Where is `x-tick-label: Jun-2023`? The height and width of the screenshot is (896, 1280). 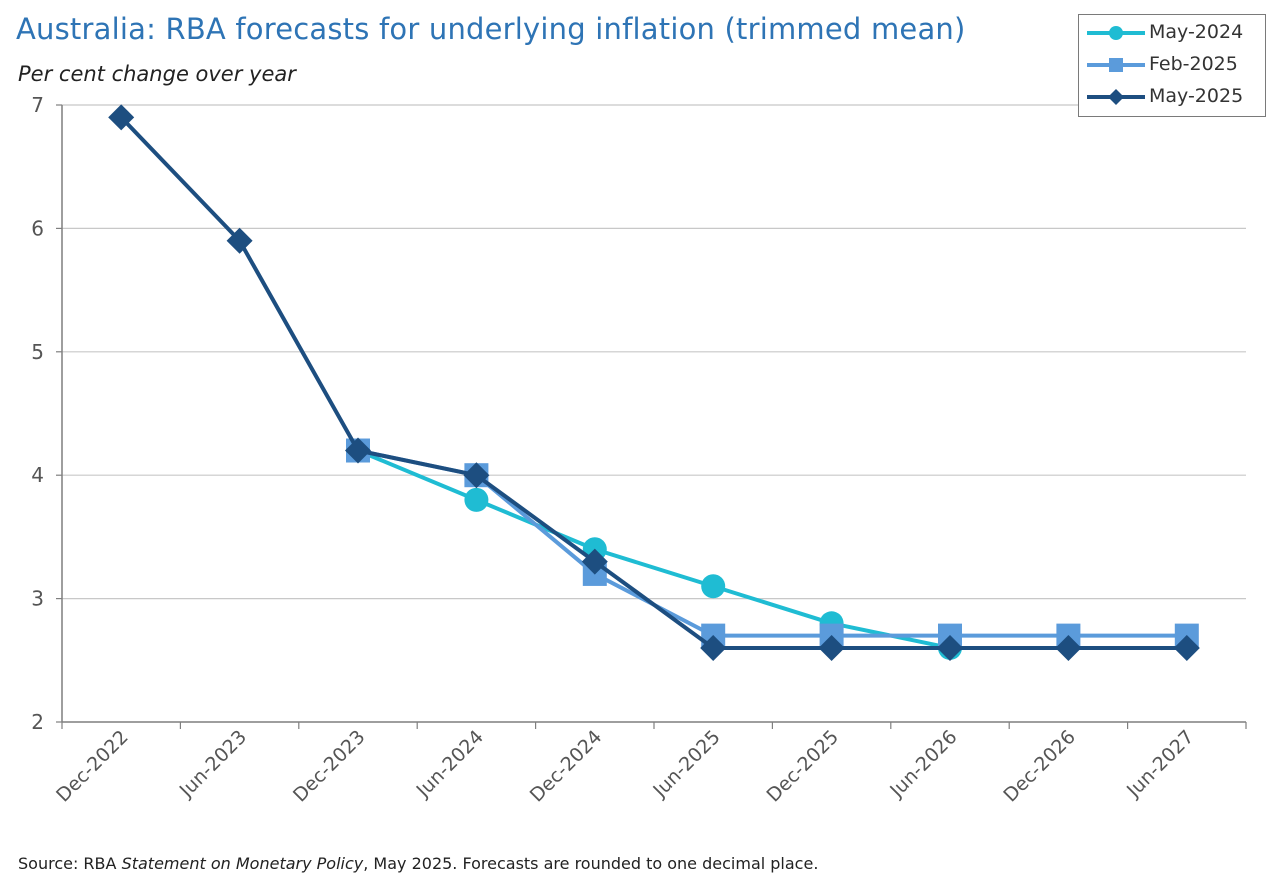
x-tick-label: Jun-2023 is located at coordinates (213, 764).